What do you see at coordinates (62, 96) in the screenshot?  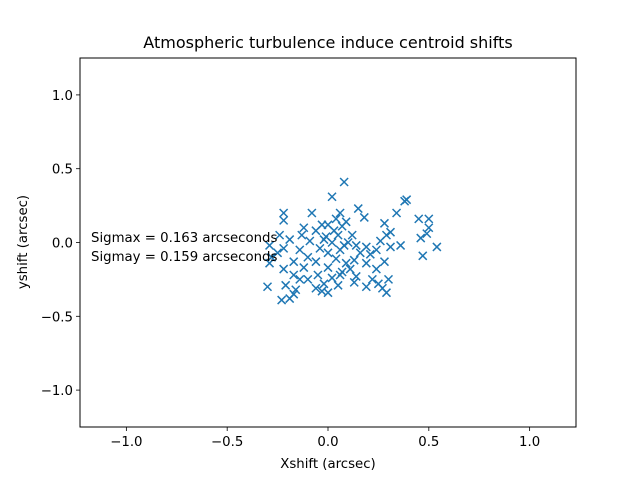 I see `y-tick-label: 1.0` at bounding box center [62, 96].